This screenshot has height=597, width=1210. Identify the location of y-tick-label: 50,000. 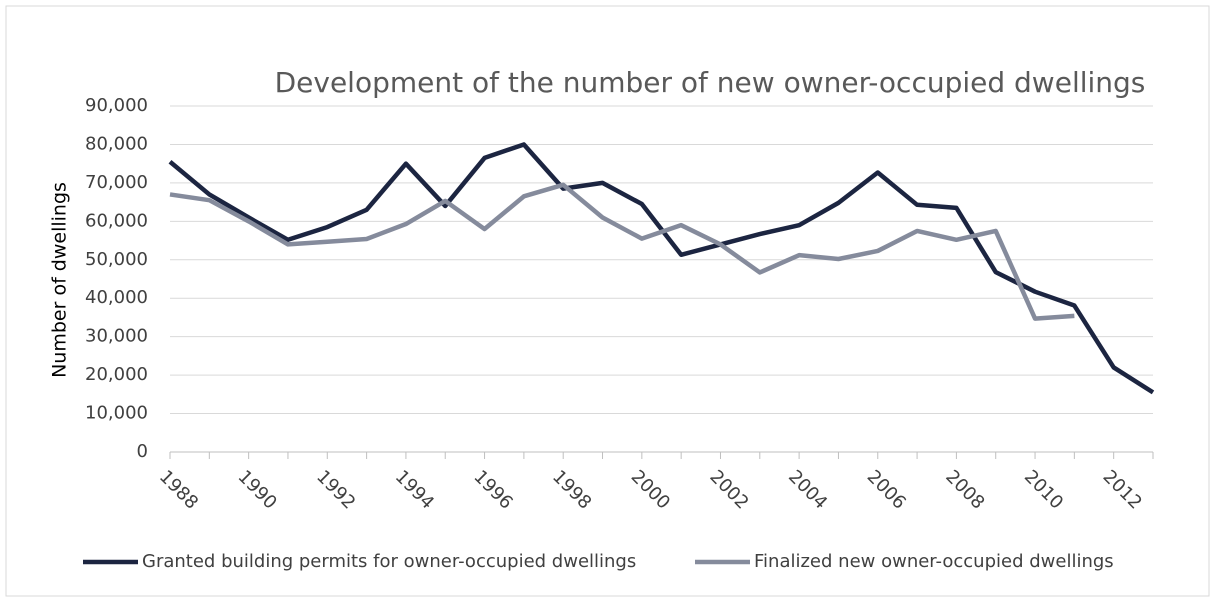
(116, 259).